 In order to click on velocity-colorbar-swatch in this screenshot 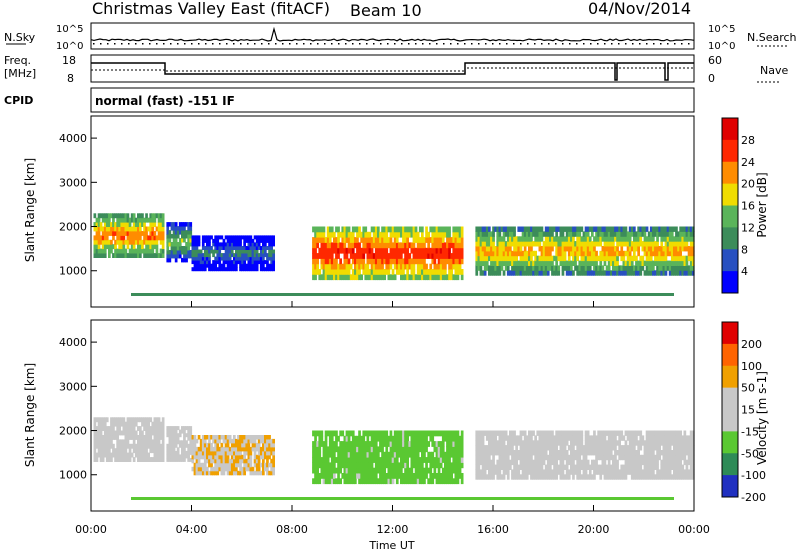, I will do `click(730, 333)`.